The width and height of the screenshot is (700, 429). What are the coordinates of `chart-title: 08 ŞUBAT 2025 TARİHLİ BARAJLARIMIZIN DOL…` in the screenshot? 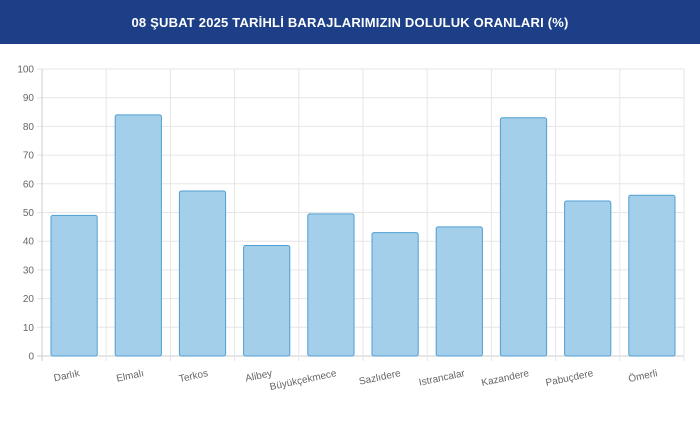 It's located at (350, 22).